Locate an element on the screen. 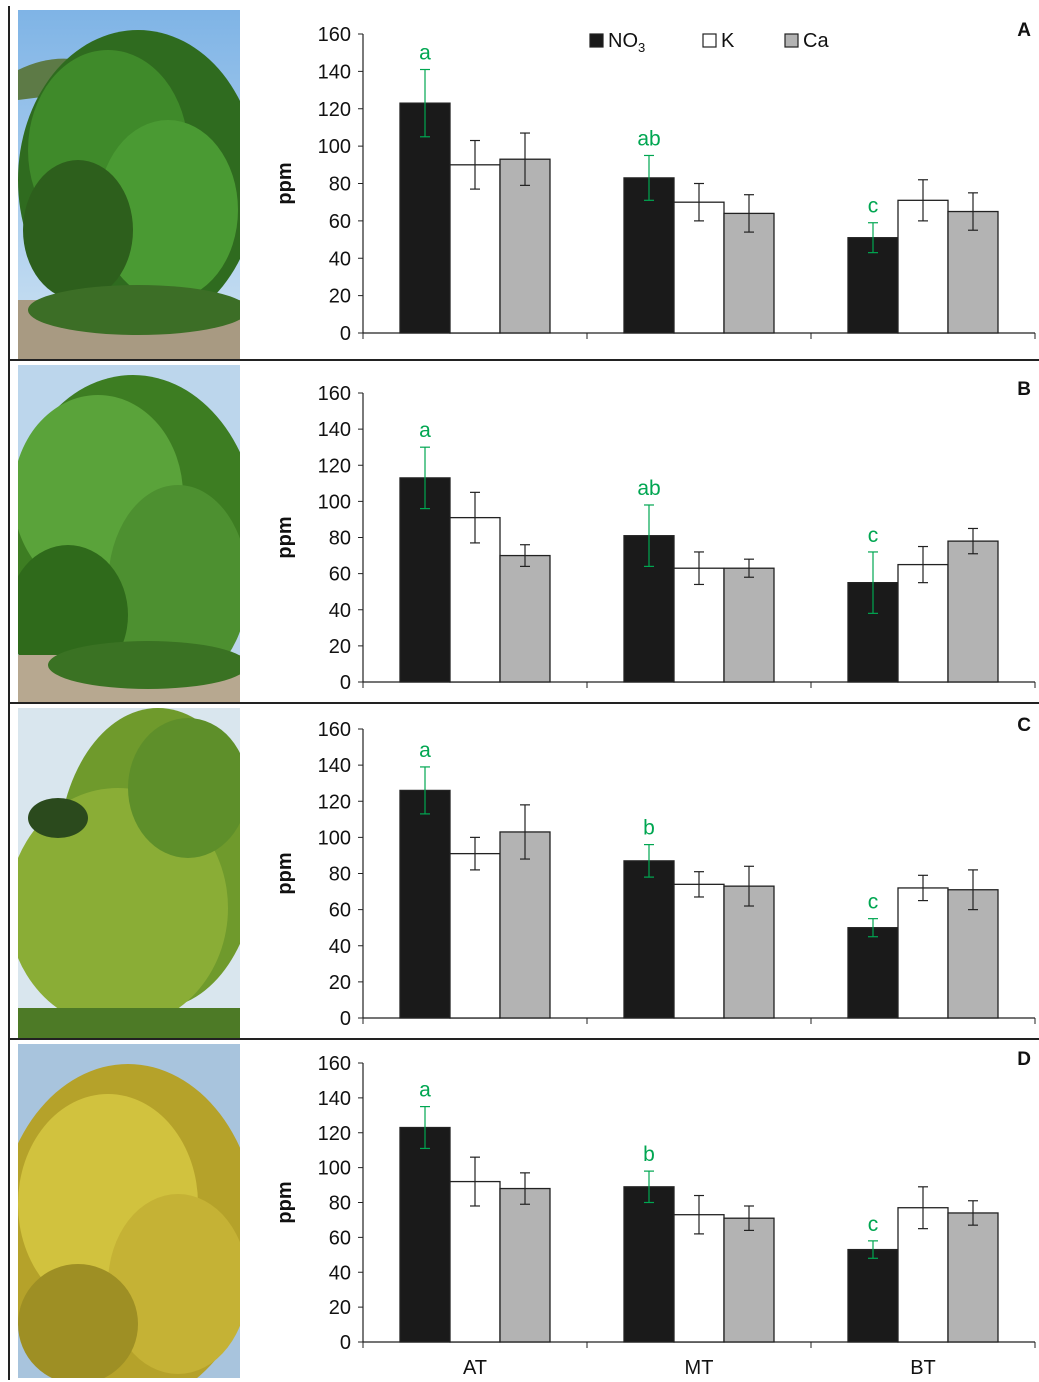 This screenshot has height=1382, width=1039. legend-label: K is located at coordinates (728, 41).